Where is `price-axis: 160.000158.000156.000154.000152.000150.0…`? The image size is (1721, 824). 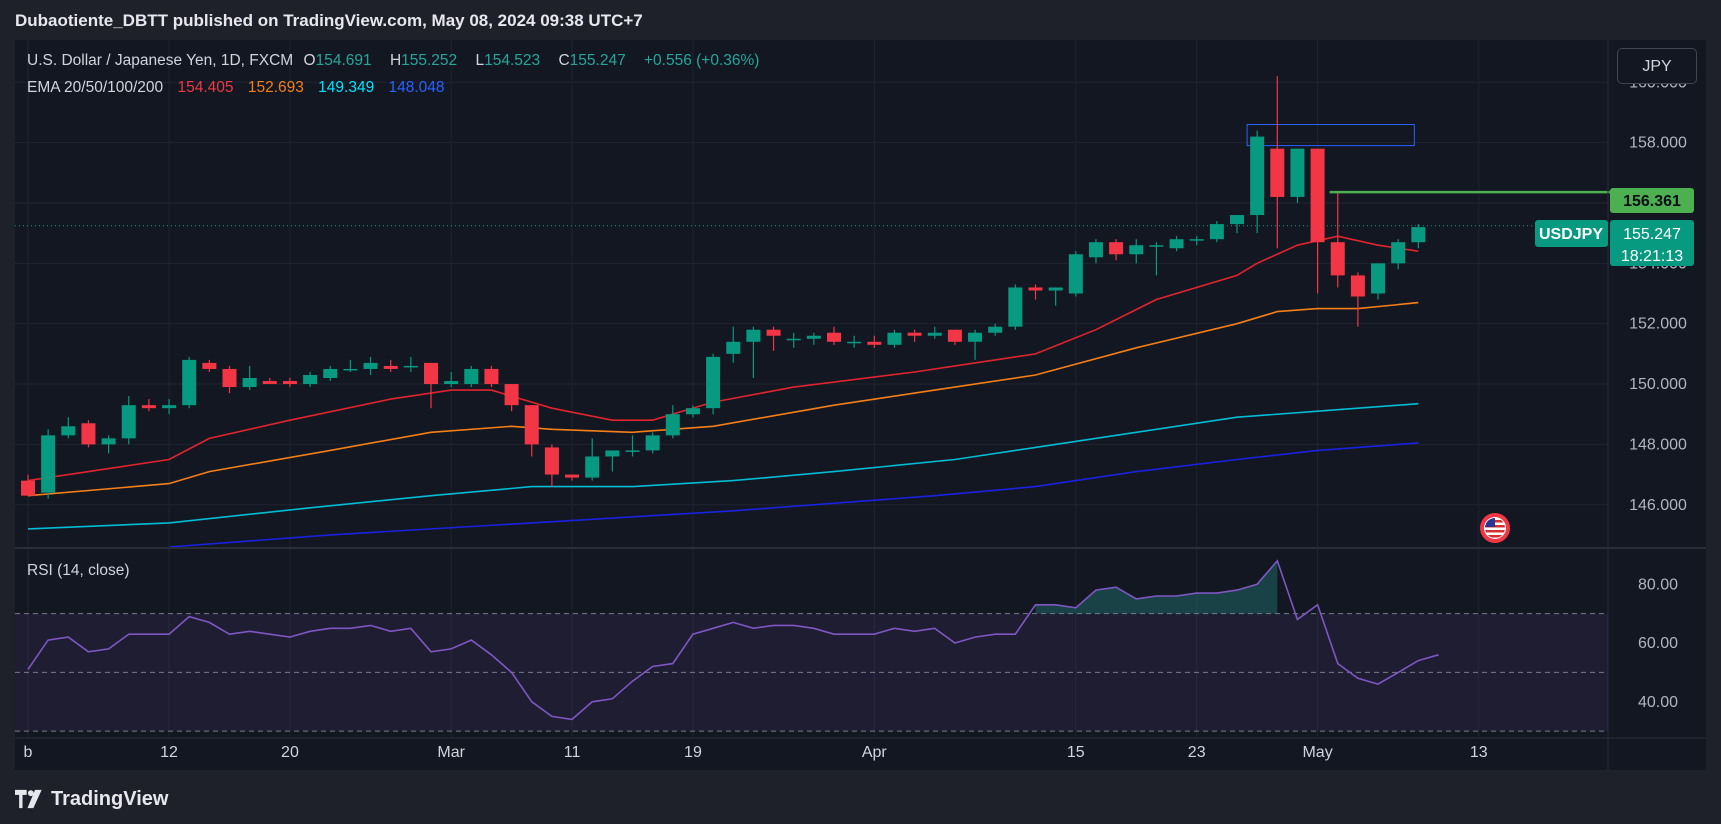
price-axis: 160.000158.000156.000154.000152.000150.0… is located at coordinates (1658, 392).